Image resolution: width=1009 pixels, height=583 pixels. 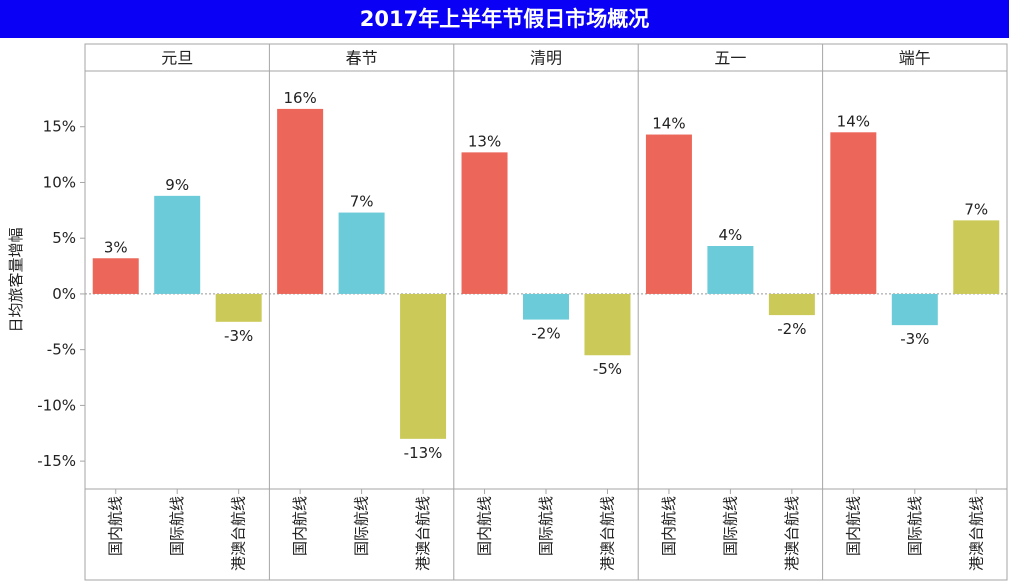 What do you see at coordinates (116, 247) in the screenshot?
I see `data-label: 3%` at bounding box center [116, 247].